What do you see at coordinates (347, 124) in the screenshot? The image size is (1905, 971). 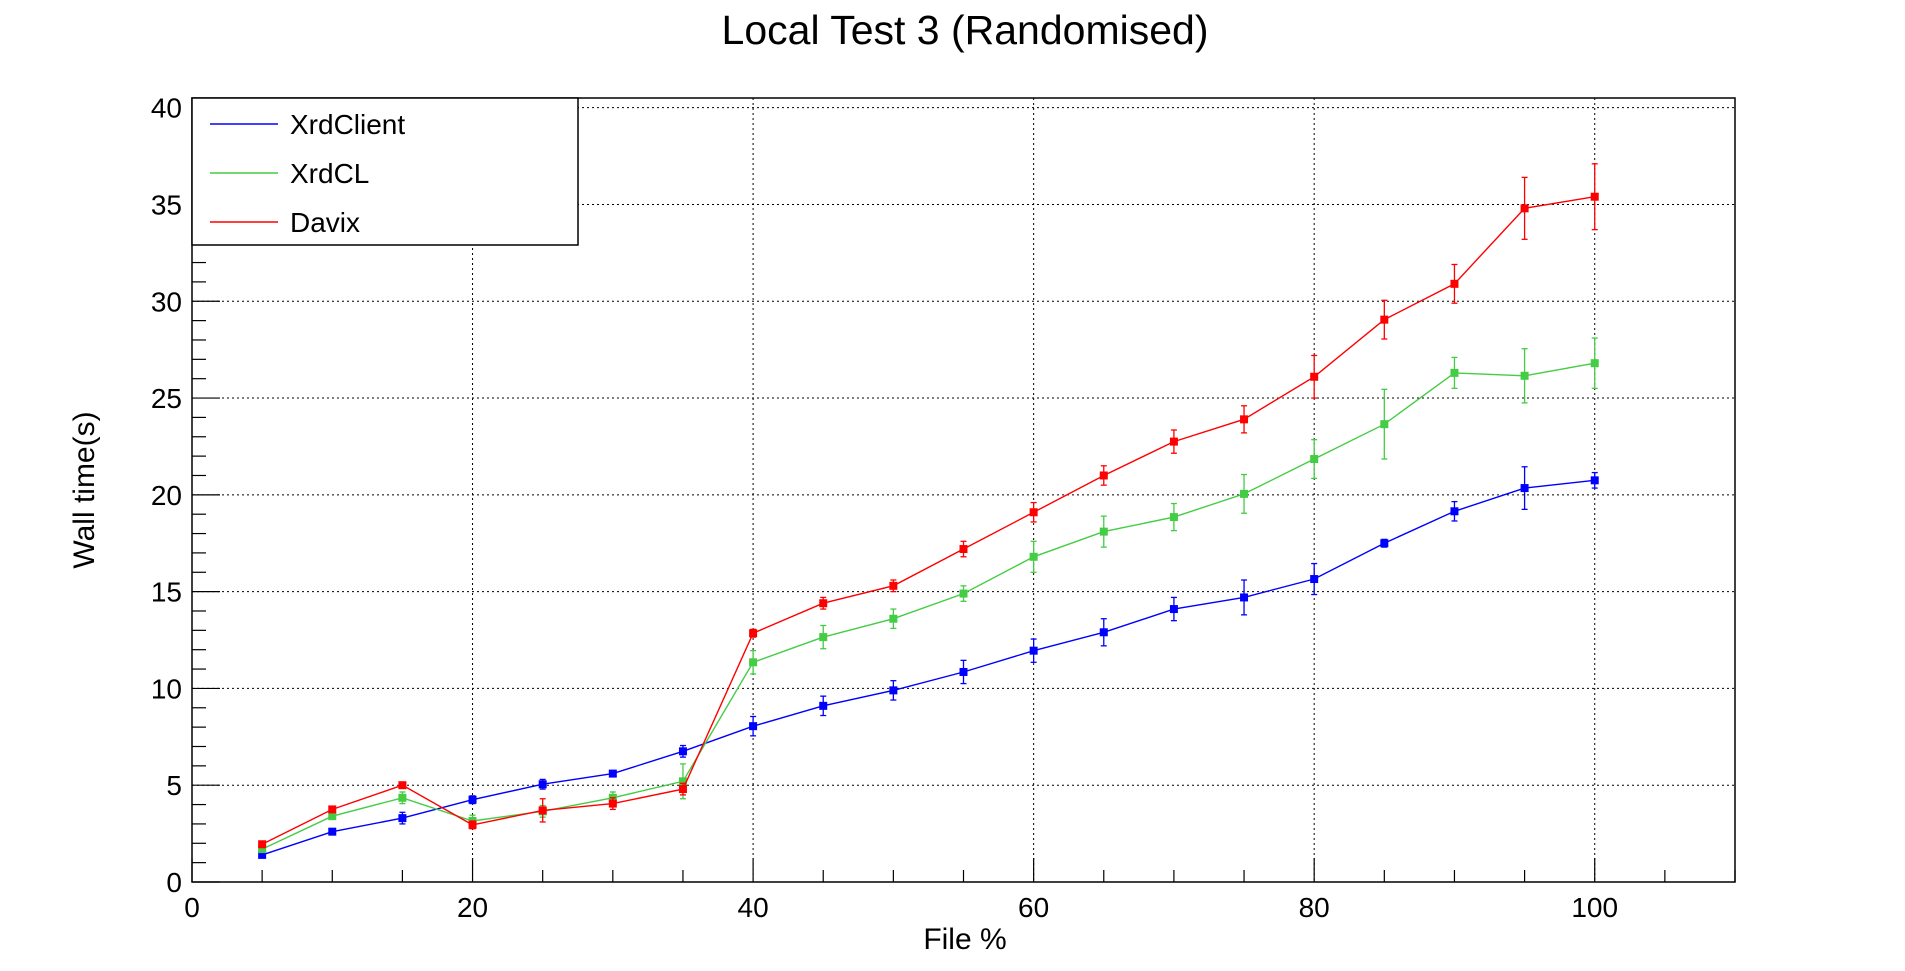 I see `legend-label-xrdclient: XrdClient` at bounding box center [347, 124].